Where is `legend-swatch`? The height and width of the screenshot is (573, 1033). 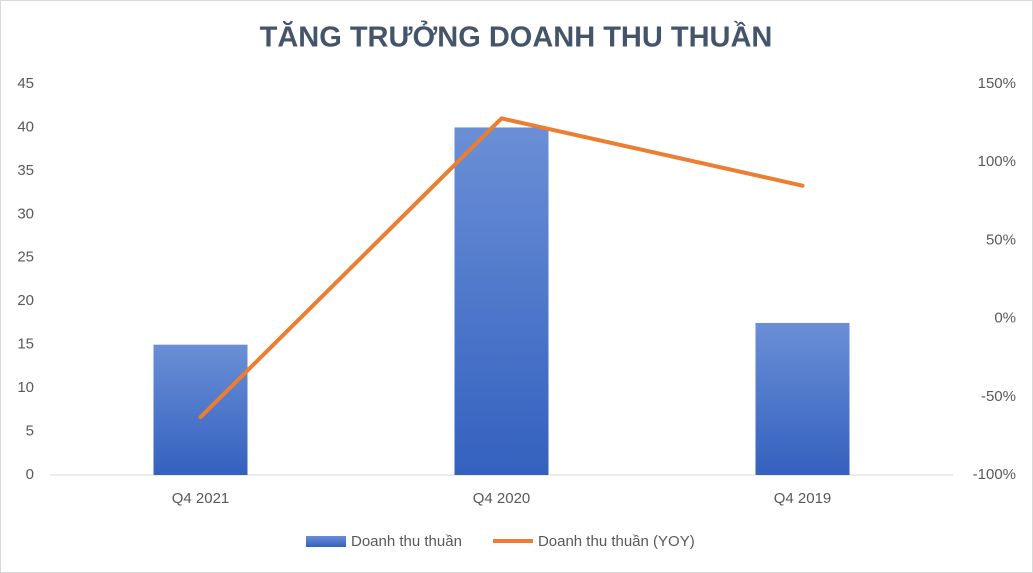
legend-swatch is located at coordinates (326, 541).